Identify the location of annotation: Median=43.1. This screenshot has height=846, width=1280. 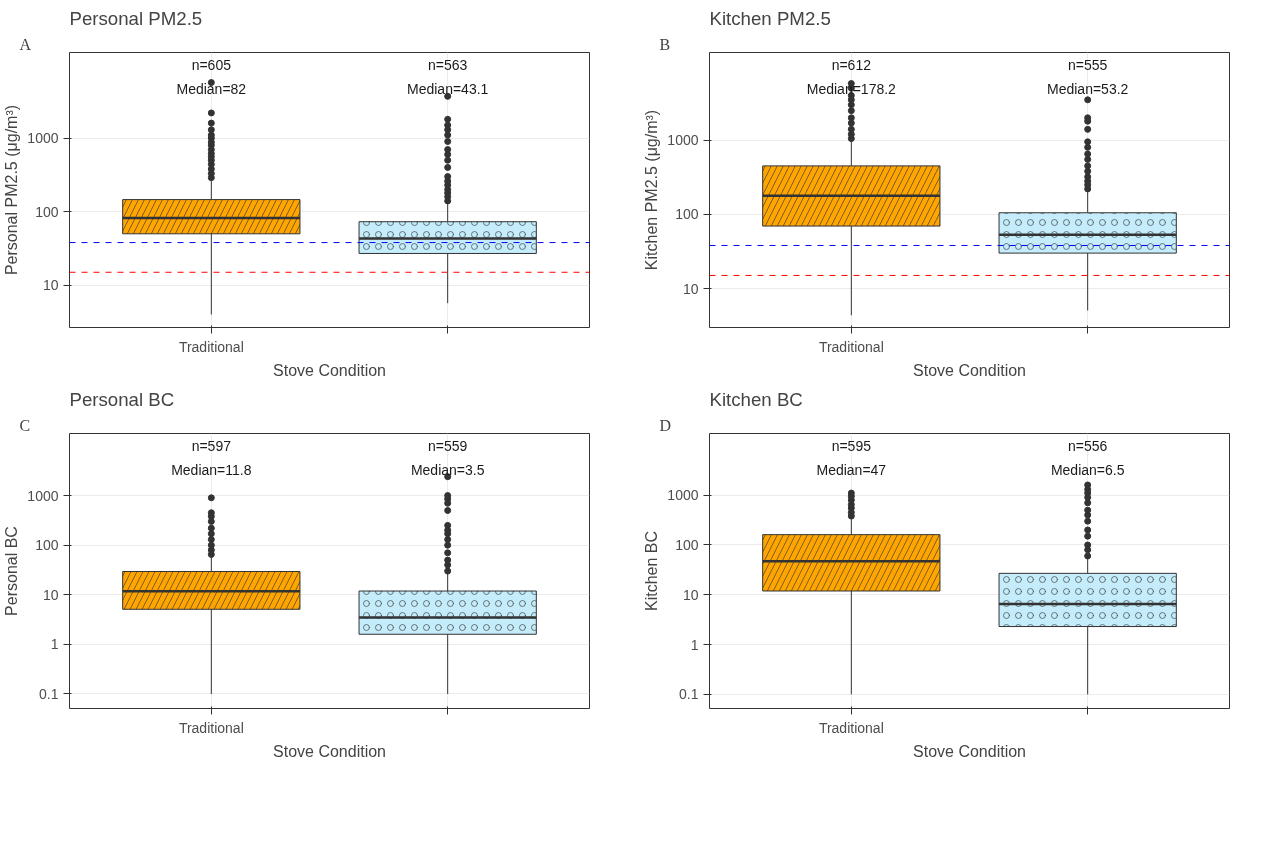
(448, 88).